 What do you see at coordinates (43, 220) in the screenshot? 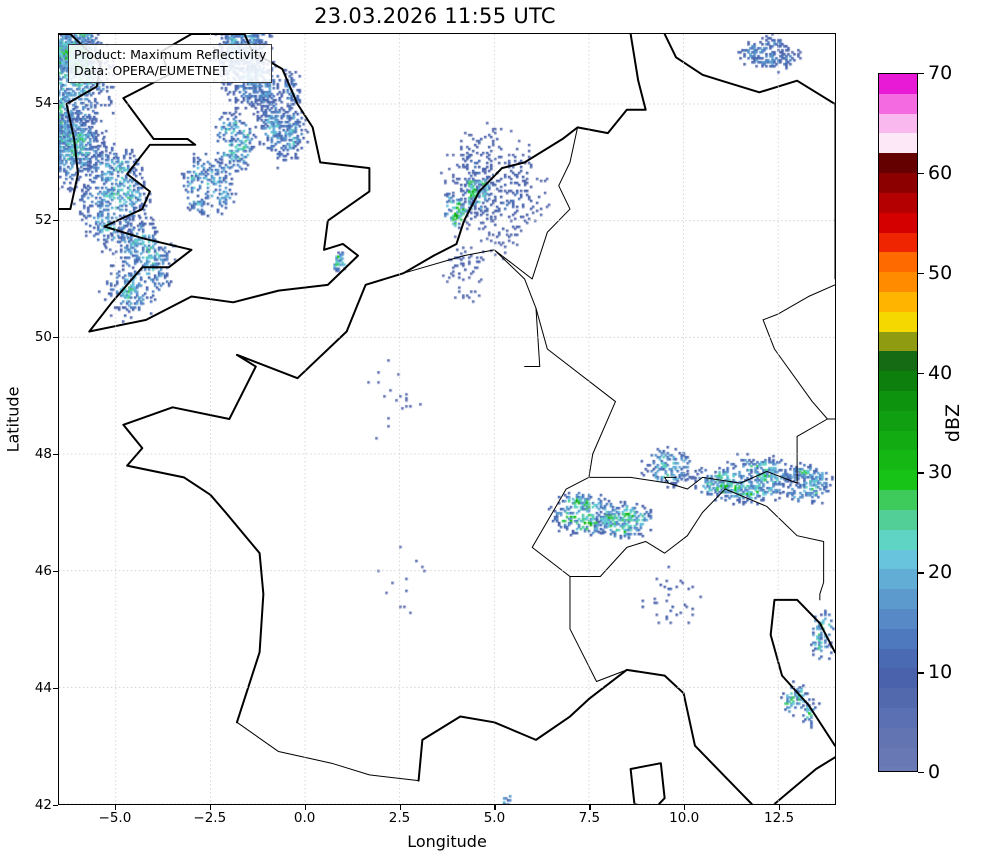
I see `y-tick-label: 52` at bounding box center [43, 220].